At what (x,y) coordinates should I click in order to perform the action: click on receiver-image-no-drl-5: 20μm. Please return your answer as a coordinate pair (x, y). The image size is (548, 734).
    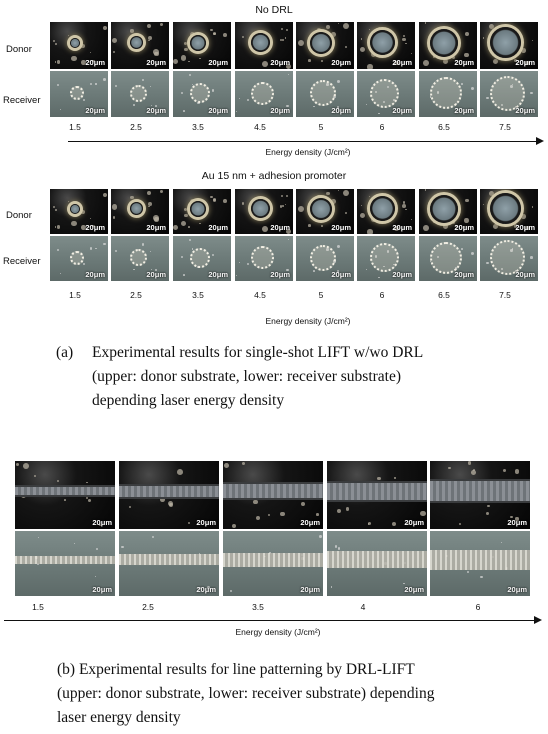
    Looking at the image, I should click on (386, 94).